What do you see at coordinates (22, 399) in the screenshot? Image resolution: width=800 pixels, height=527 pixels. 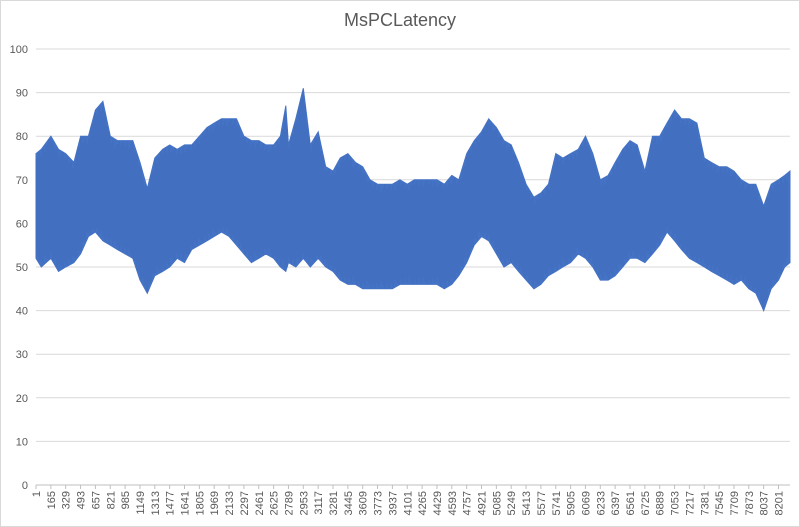 I see `y-tick-label: 20` at bounding box center [22, 399].